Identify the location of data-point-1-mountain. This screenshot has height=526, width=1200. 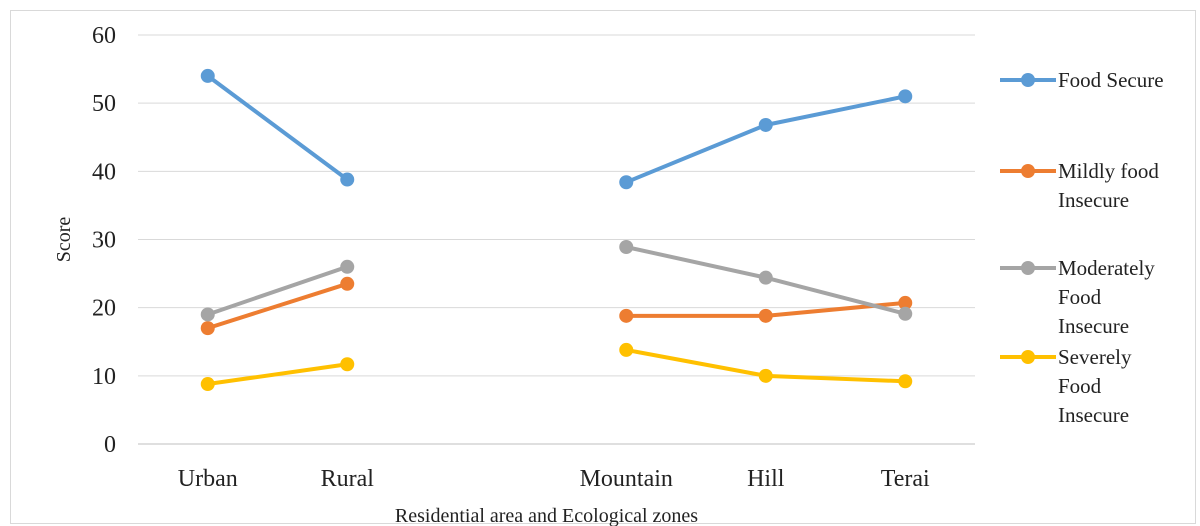
(626, 316).